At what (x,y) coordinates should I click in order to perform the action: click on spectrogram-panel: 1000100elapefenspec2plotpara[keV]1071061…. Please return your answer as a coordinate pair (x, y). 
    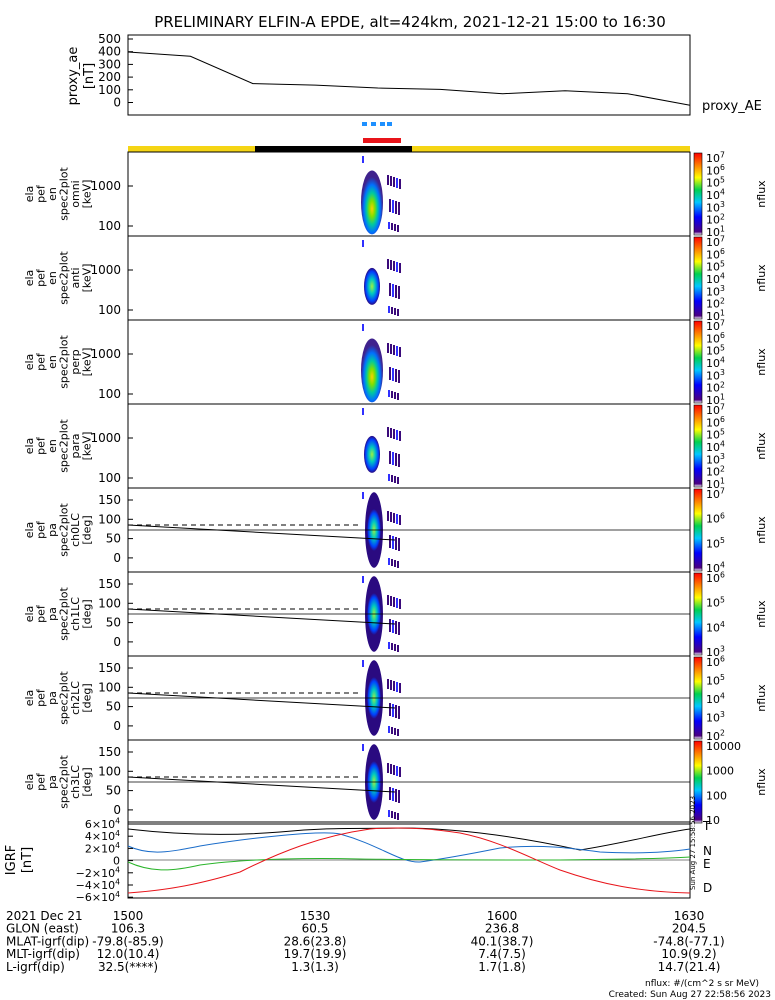
    Looking at the image, I should click on (395, 447).